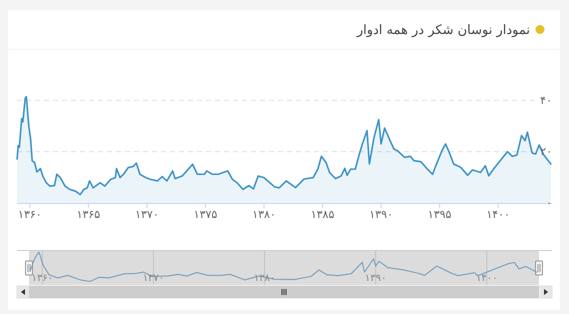 The height and width of the screenshot is (314, 569). I want to click on x-tick-label: ۱۳۹۵, so click(440, 214).